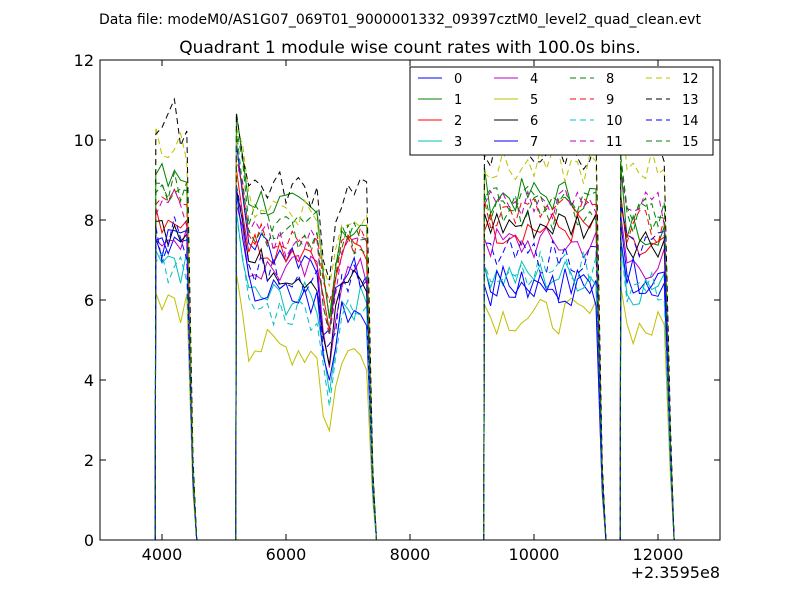 The image size is (800, 600). Describe the element at coordinates (690, 79) in the screenshot. I see `legend-label-12: 12` at that location.